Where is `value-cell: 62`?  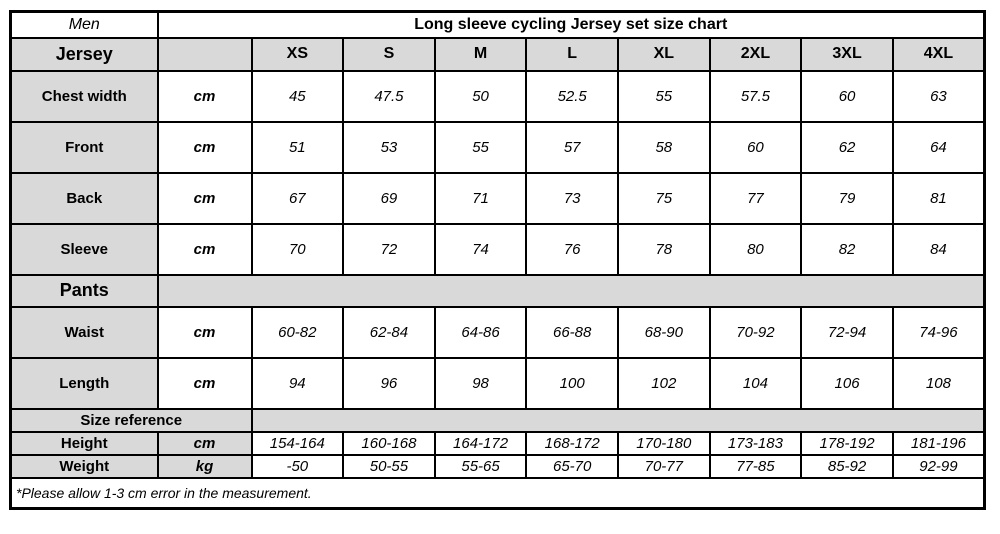
value-cell: 62 is located at coordinates (847, 147).